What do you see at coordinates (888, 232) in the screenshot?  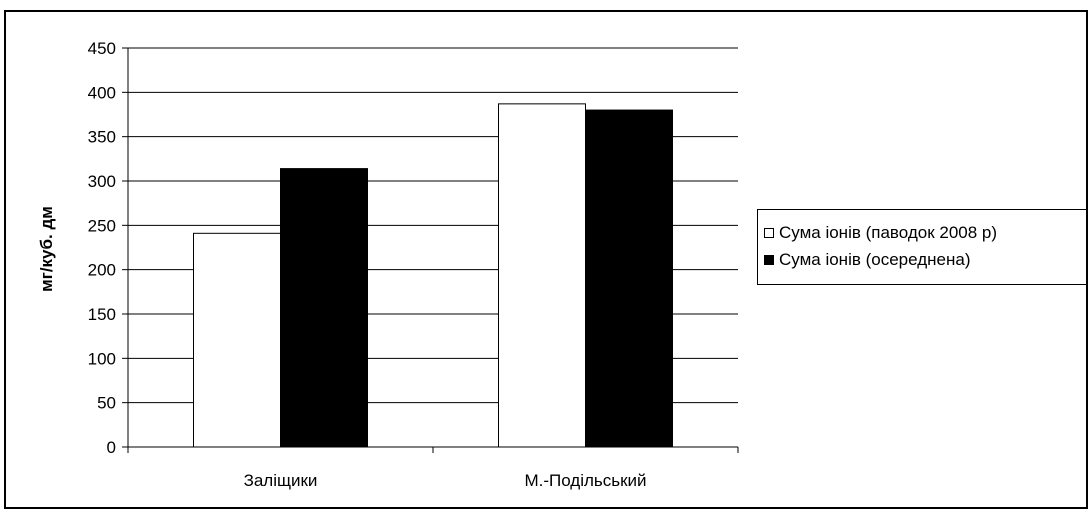 I see `legend-label: Сума іонів (паводок 2008 р)` at bounding box center [888, 232].